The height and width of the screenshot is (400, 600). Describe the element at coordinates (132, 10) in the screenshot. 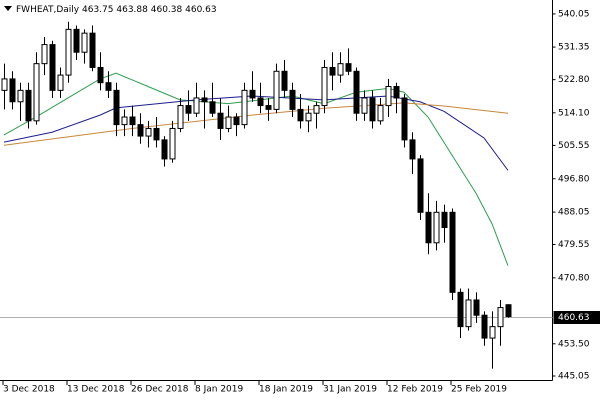

I see `high-value: 463.88` at that location.